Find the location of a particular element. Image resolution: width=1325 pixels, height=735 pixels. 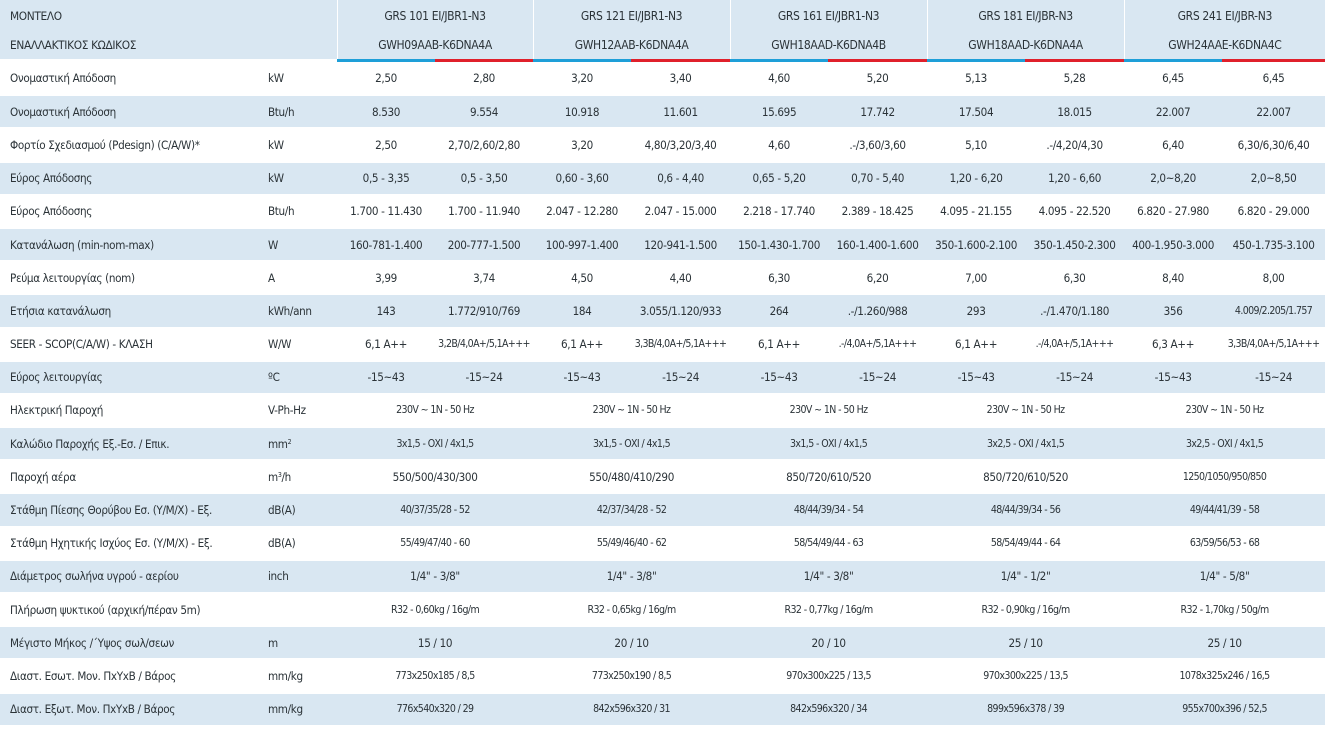

cell-value: 0,70 - 5,40 is located at coordinates (878, 178).